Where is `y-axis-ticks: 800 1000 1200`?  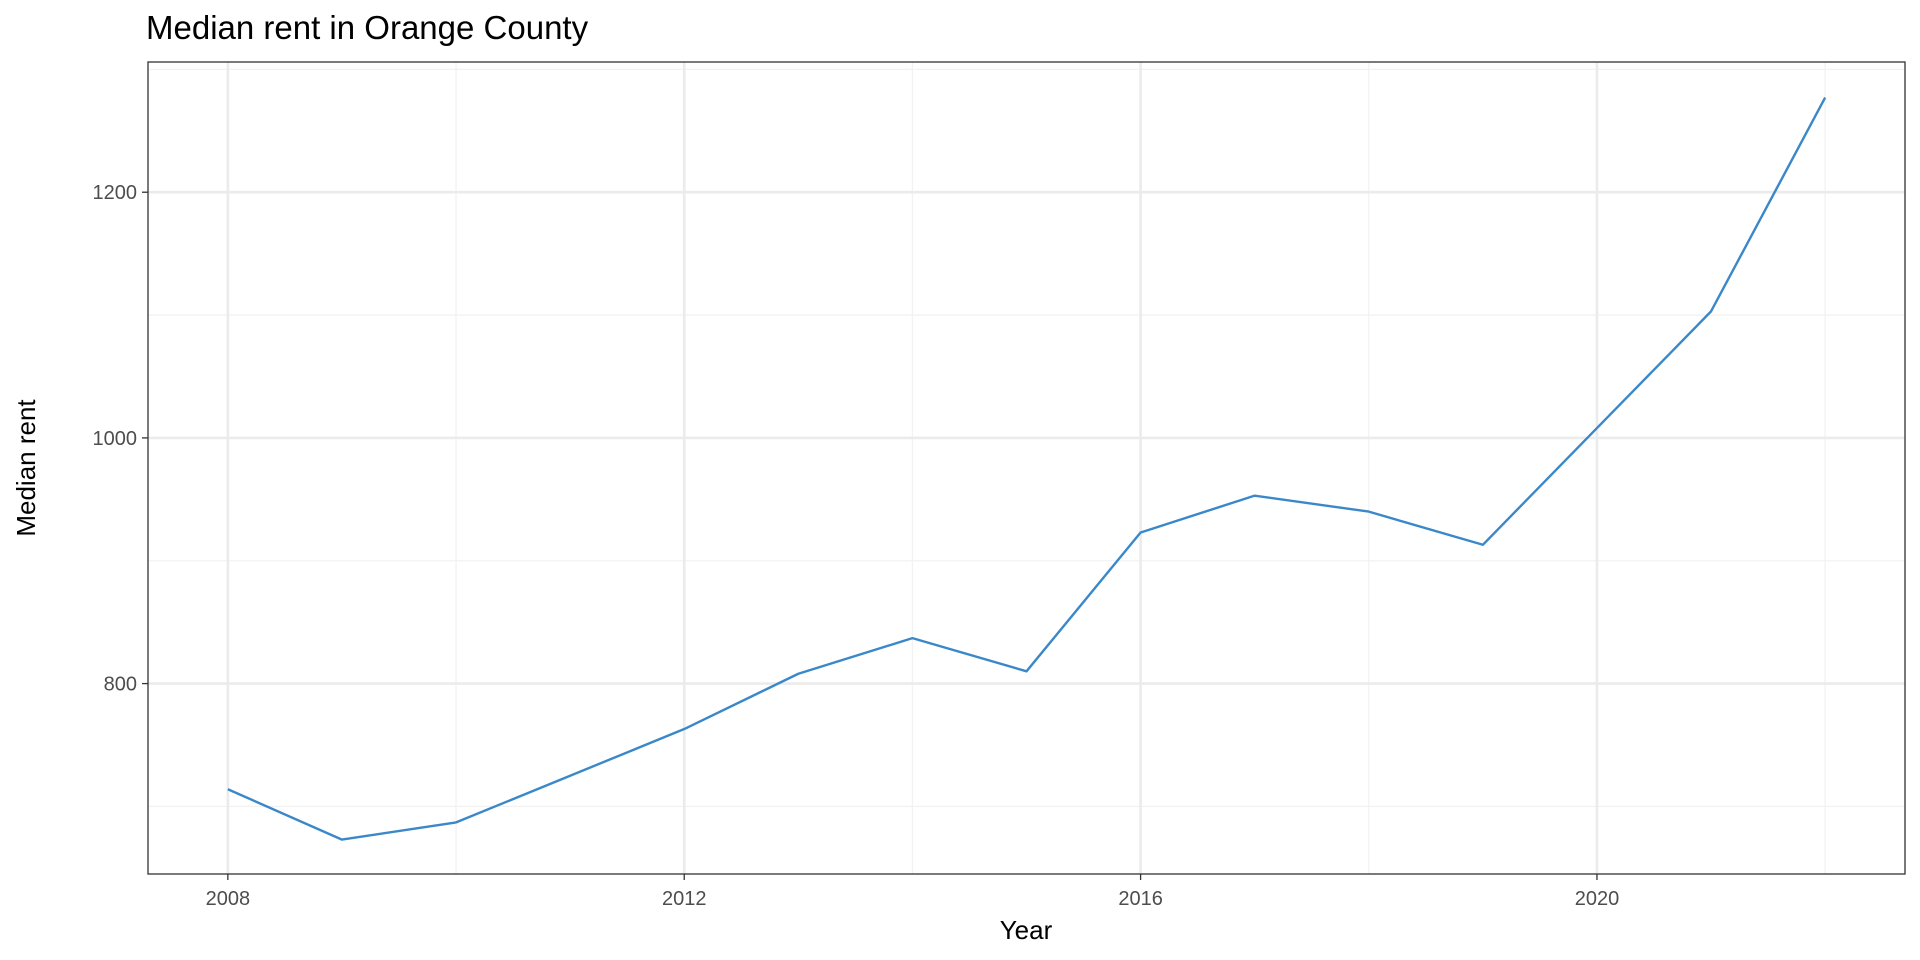 y-axis-ticks: 800 1000 1200 is located at coordinates (120, 439).